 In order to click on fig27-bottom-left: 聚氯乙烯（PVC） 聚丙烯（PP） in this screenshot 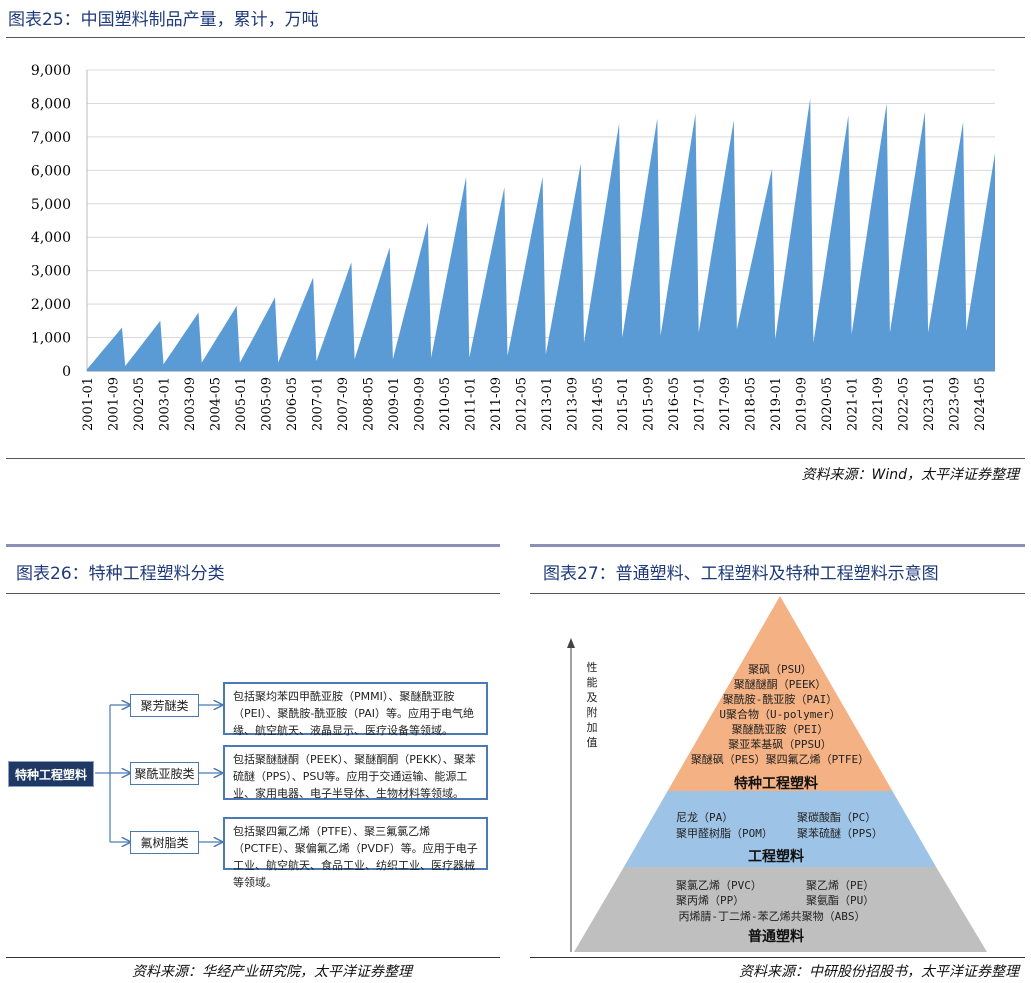, I will do `click(719, 893)`.